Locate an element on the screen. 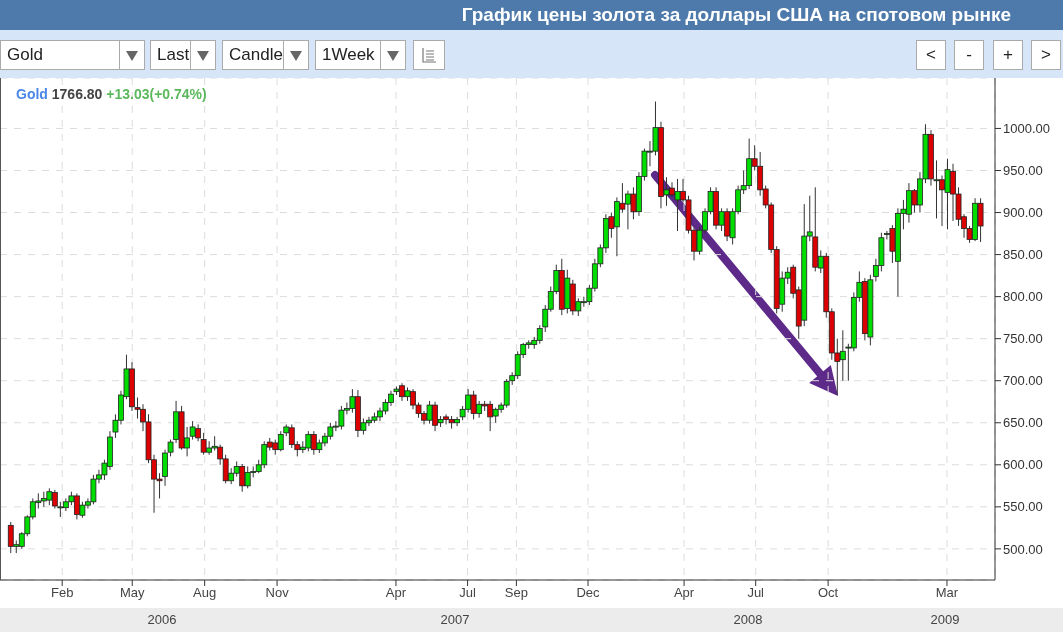 Image resolution: width=1063 pixels, height=632 pixels. annotation: +13.03(+0.74%) is located at coordinates (156, 94).